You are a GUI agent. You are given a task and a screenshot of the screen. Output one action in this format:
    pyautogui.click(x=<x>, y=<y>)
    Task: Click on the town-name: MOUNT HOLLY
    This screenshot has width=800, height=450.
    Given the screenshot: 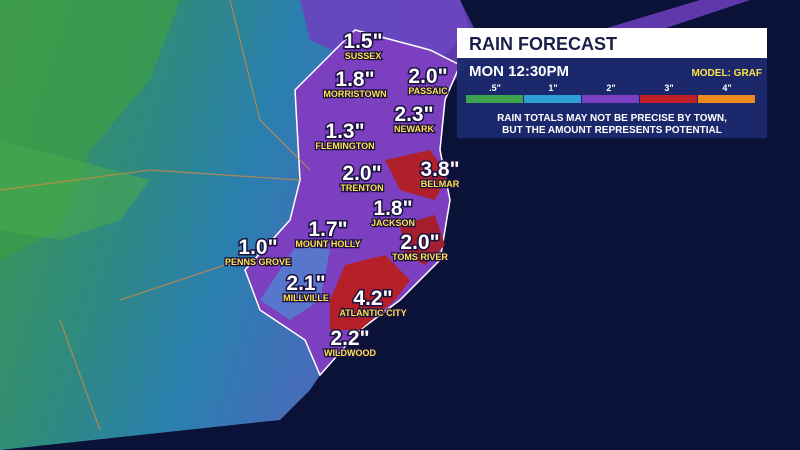 What is the action you would take?
    pyautogui.click(x=327, y=244)
    